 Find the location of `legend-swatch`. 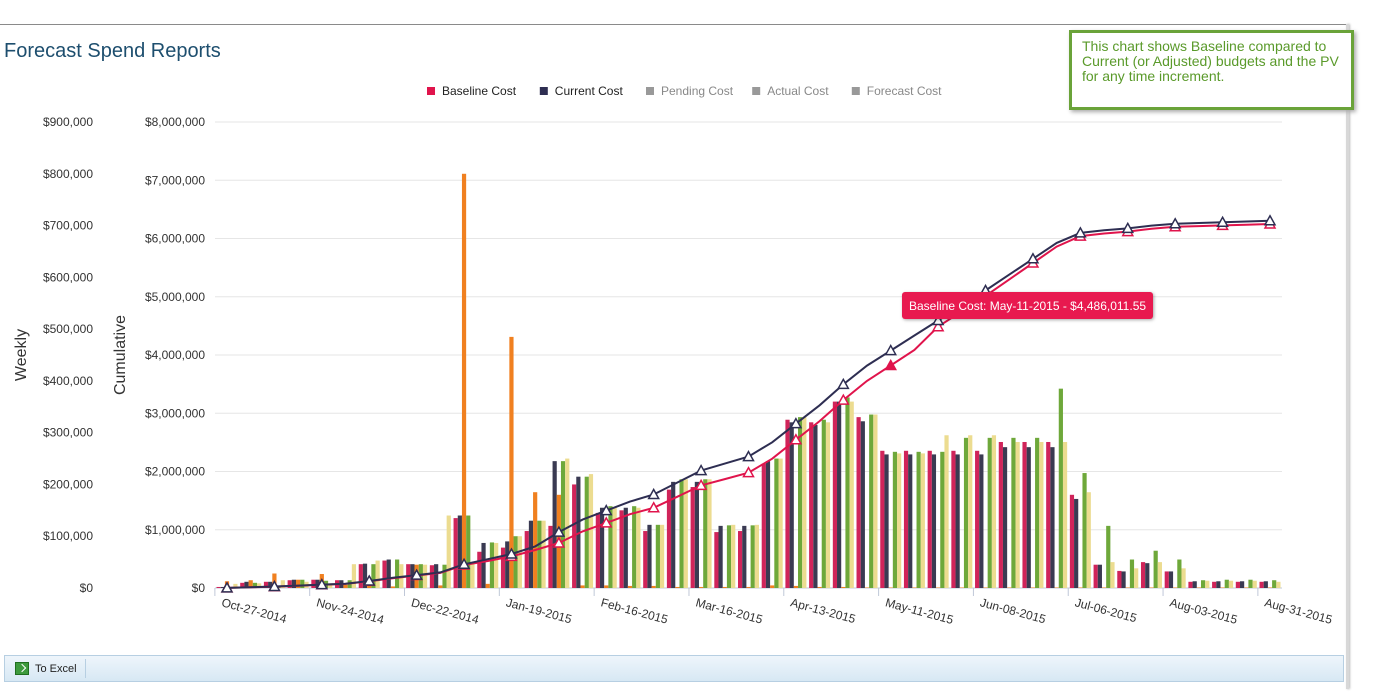

legend-swatch is located at coordinates (431, 91).